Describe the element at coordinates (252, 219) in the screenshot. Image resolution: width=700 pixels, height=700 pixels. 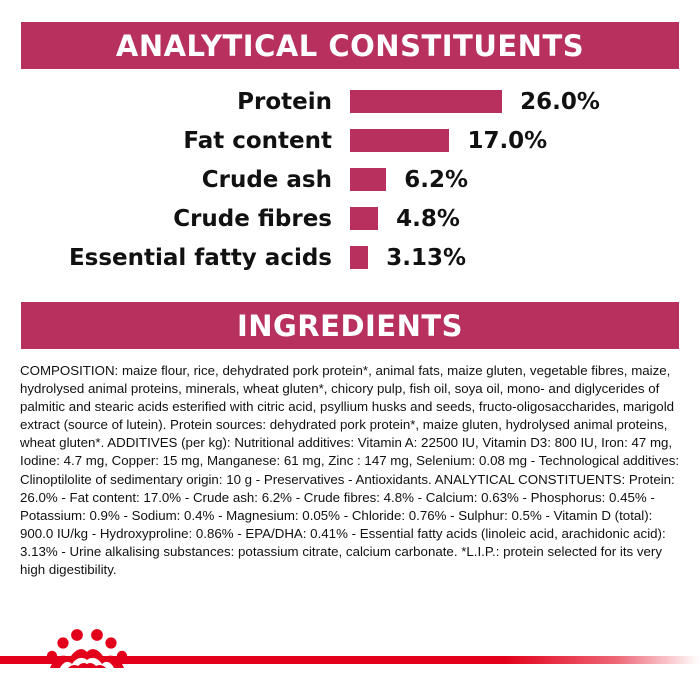
I see `constituent-label: Crude fibres` at that location.